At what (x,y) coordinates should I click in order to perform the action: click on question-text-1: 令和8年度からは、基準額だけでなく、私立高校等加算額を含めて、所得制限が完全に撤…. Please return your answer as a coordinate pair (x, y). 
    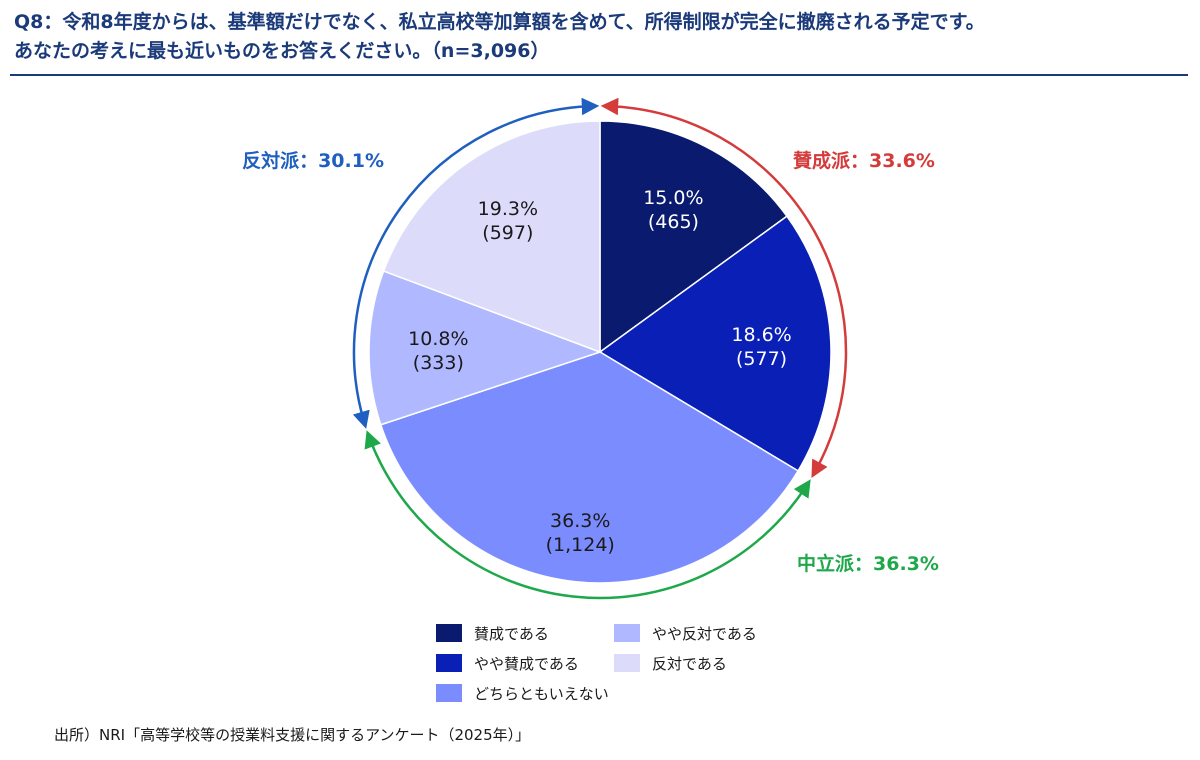
    Looking at the image, I should click on (523, 22).